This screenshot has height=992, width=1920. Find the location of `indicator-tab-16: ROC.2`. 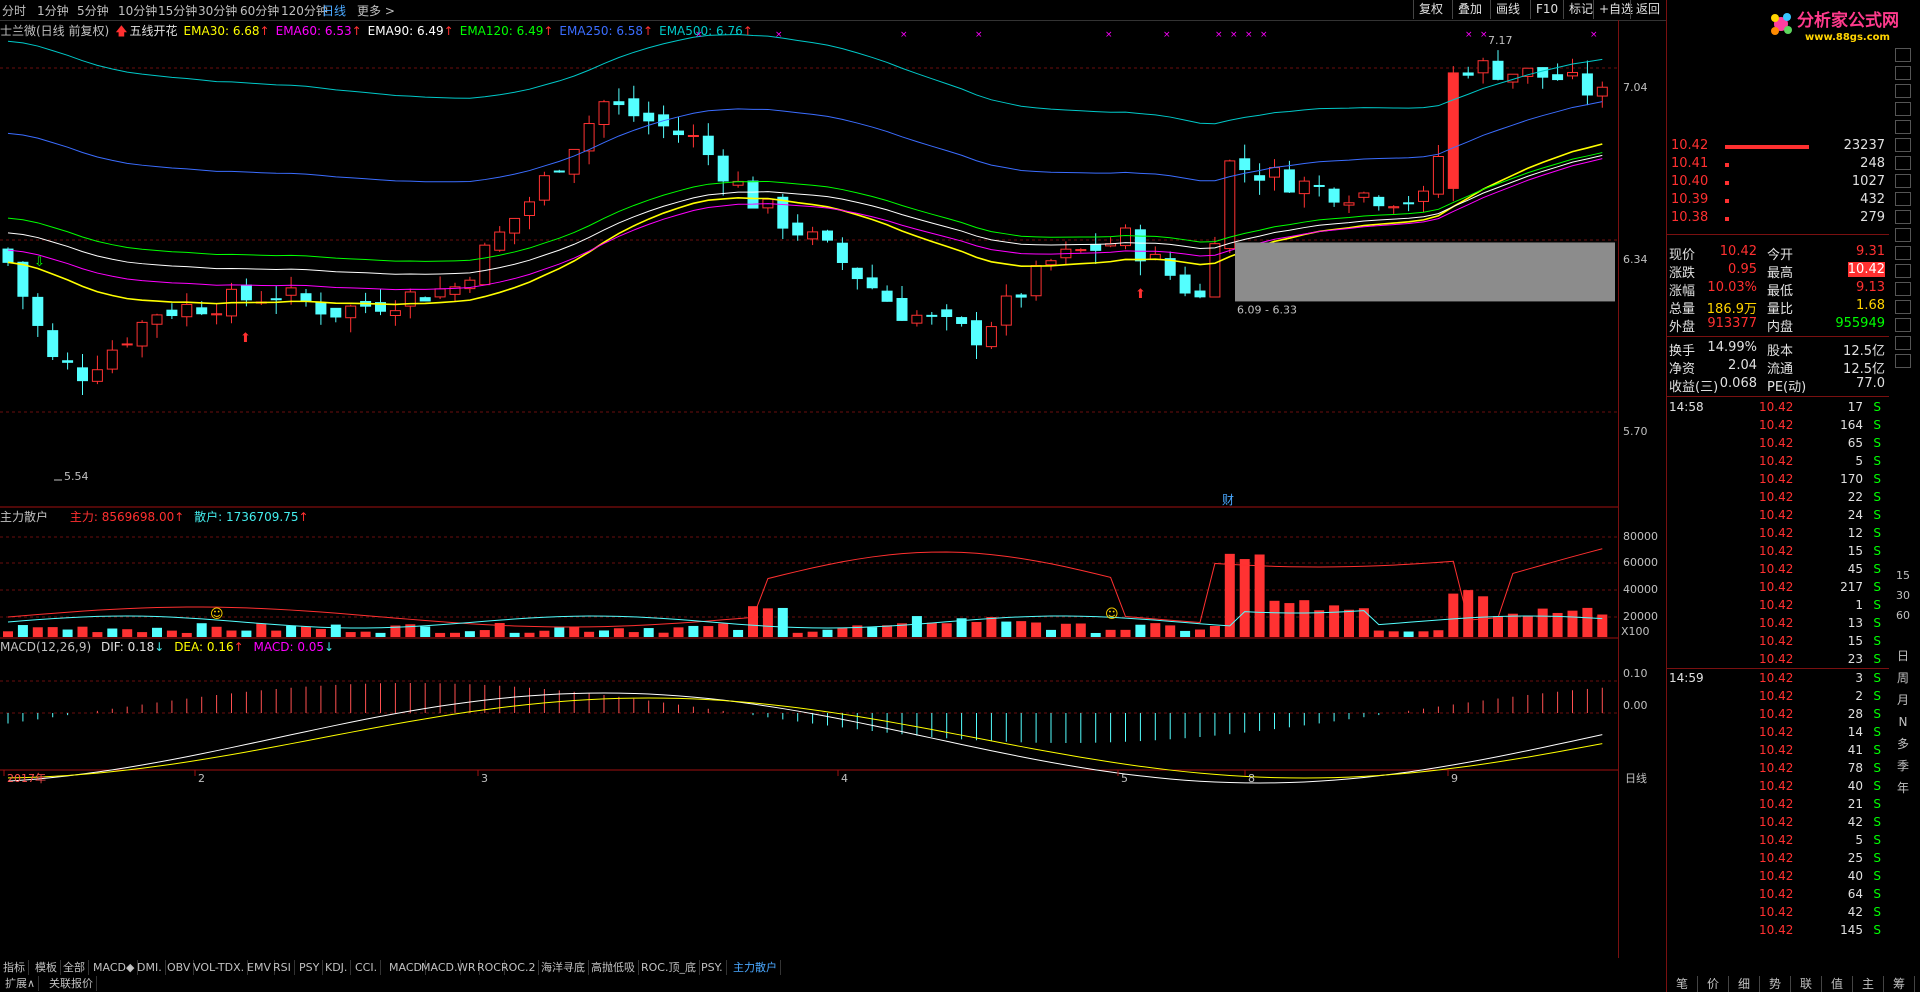

indicator-tab-16: ROC.2 is located at coordinates (519, 967).